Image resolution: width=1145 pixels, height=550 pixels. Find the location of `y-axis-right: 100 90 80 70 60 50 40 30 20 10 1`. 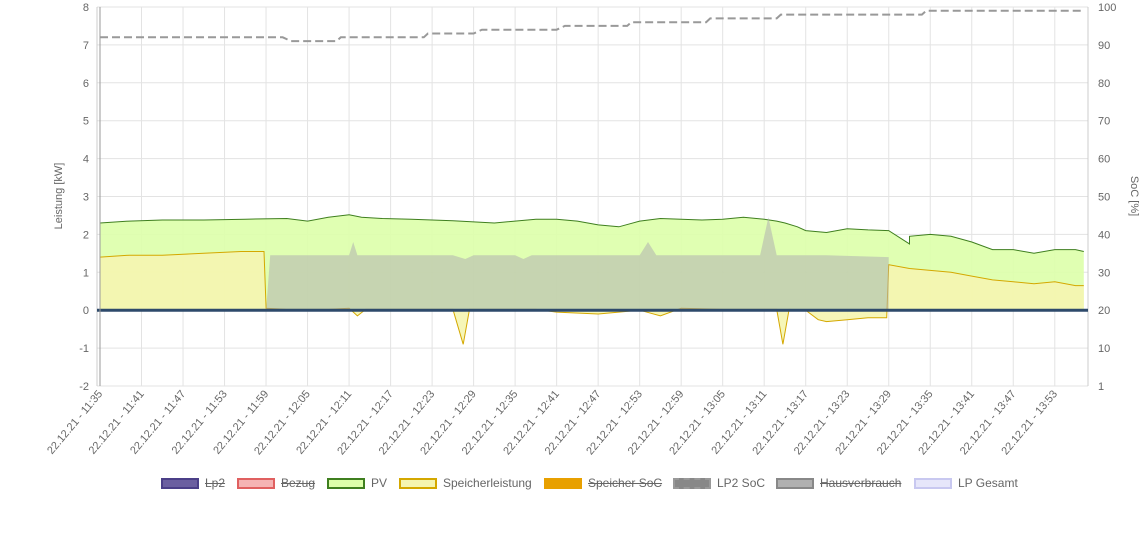

y-axis-right: 100 90 80 70 60 50 40 30 20 10 1 is located at coordinates (1107, 197).